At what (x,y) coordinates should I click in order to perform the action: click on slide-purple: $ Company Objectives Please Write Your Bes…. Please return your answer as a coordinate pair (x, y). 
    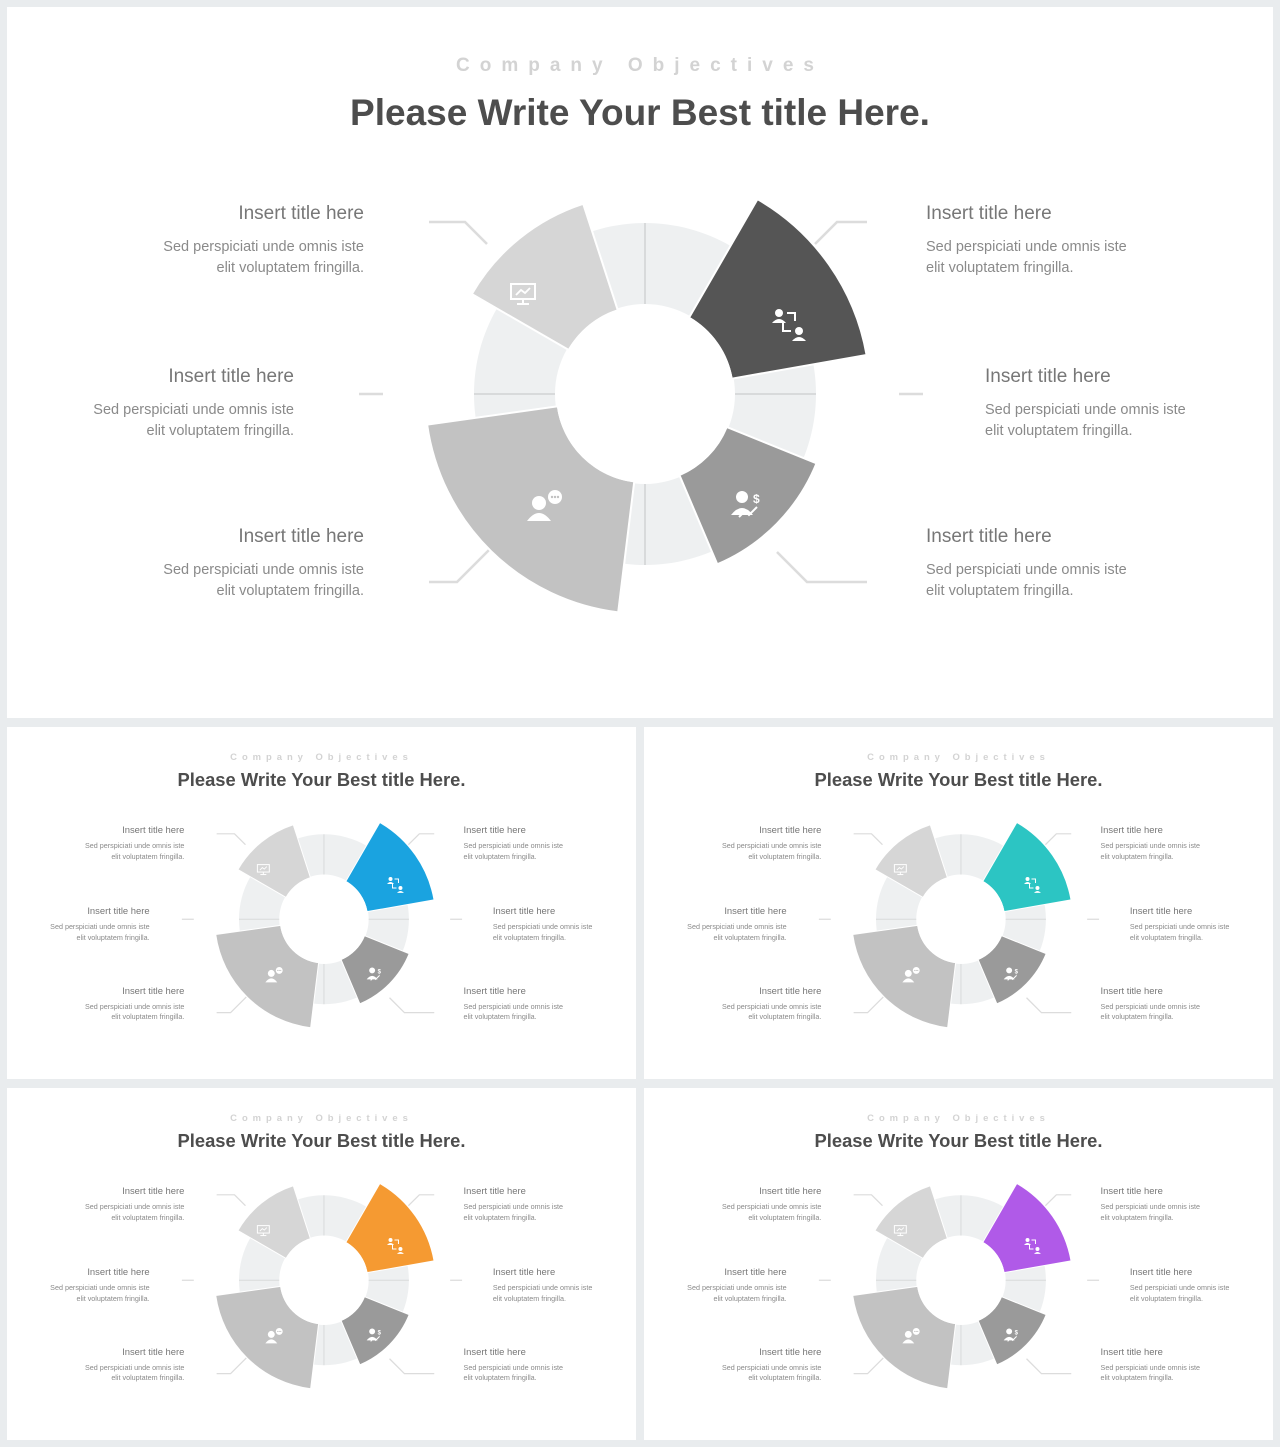
    Looking at the image, I should click on (958, 1264).